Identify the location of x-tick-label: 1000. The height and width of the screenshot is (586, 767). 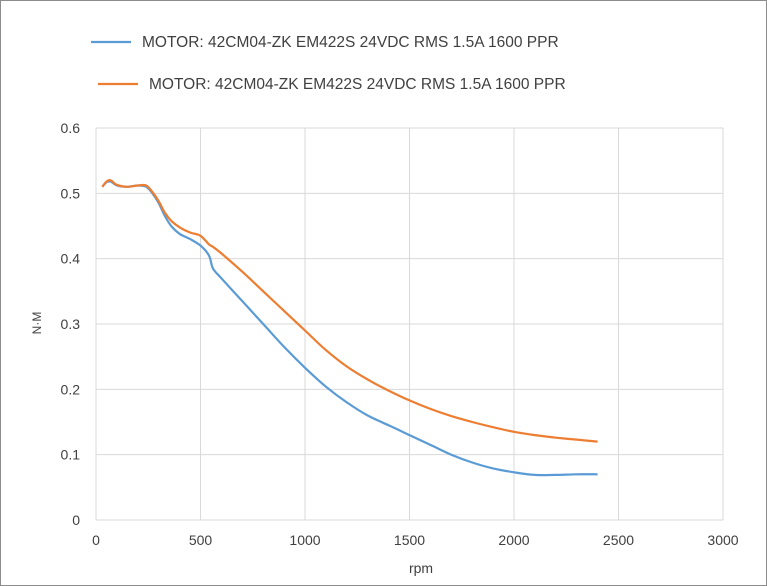
(304, 540).